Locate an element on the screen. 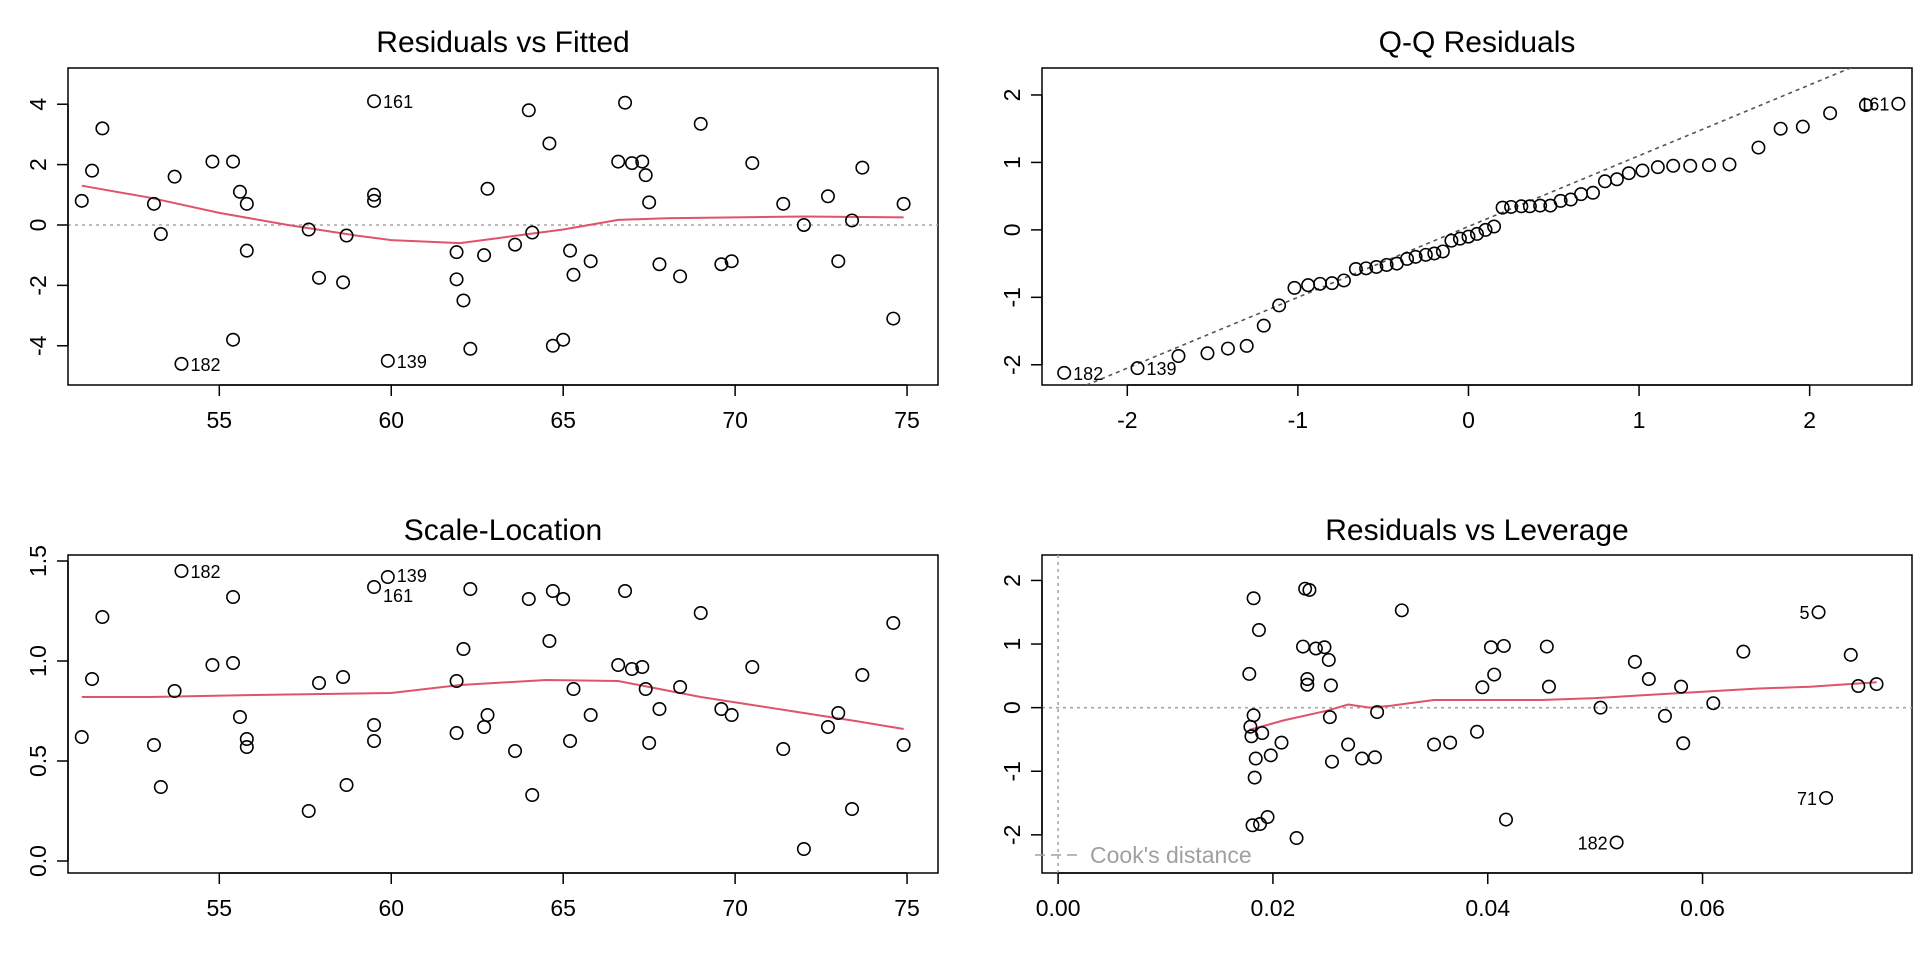  x-tick-label: 75 is located at coordinates (907, 420).